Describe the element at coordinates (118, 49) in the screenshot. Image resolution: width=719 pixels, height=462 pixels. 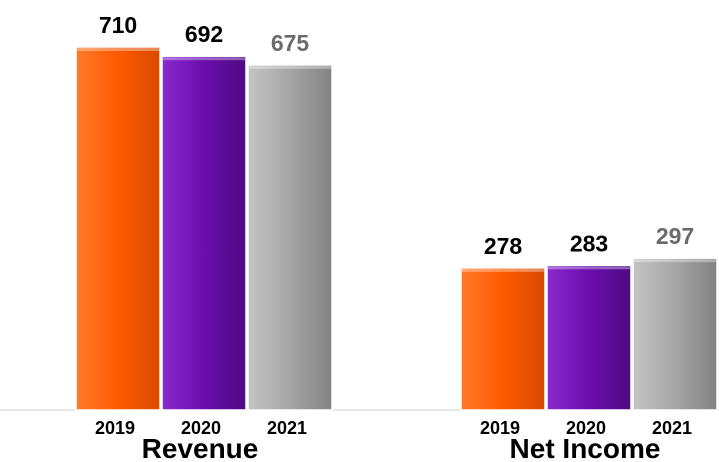
I see `bar-highlight-revenue-2019` at that location.